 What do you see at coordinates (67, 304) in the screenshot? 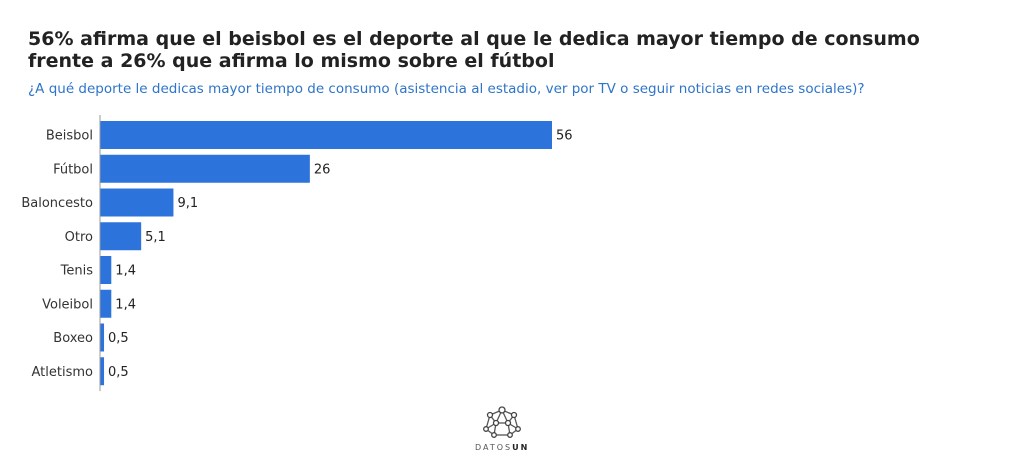
I see `category-label-voleibol: Voleibol` at bounding box center [67, 304].